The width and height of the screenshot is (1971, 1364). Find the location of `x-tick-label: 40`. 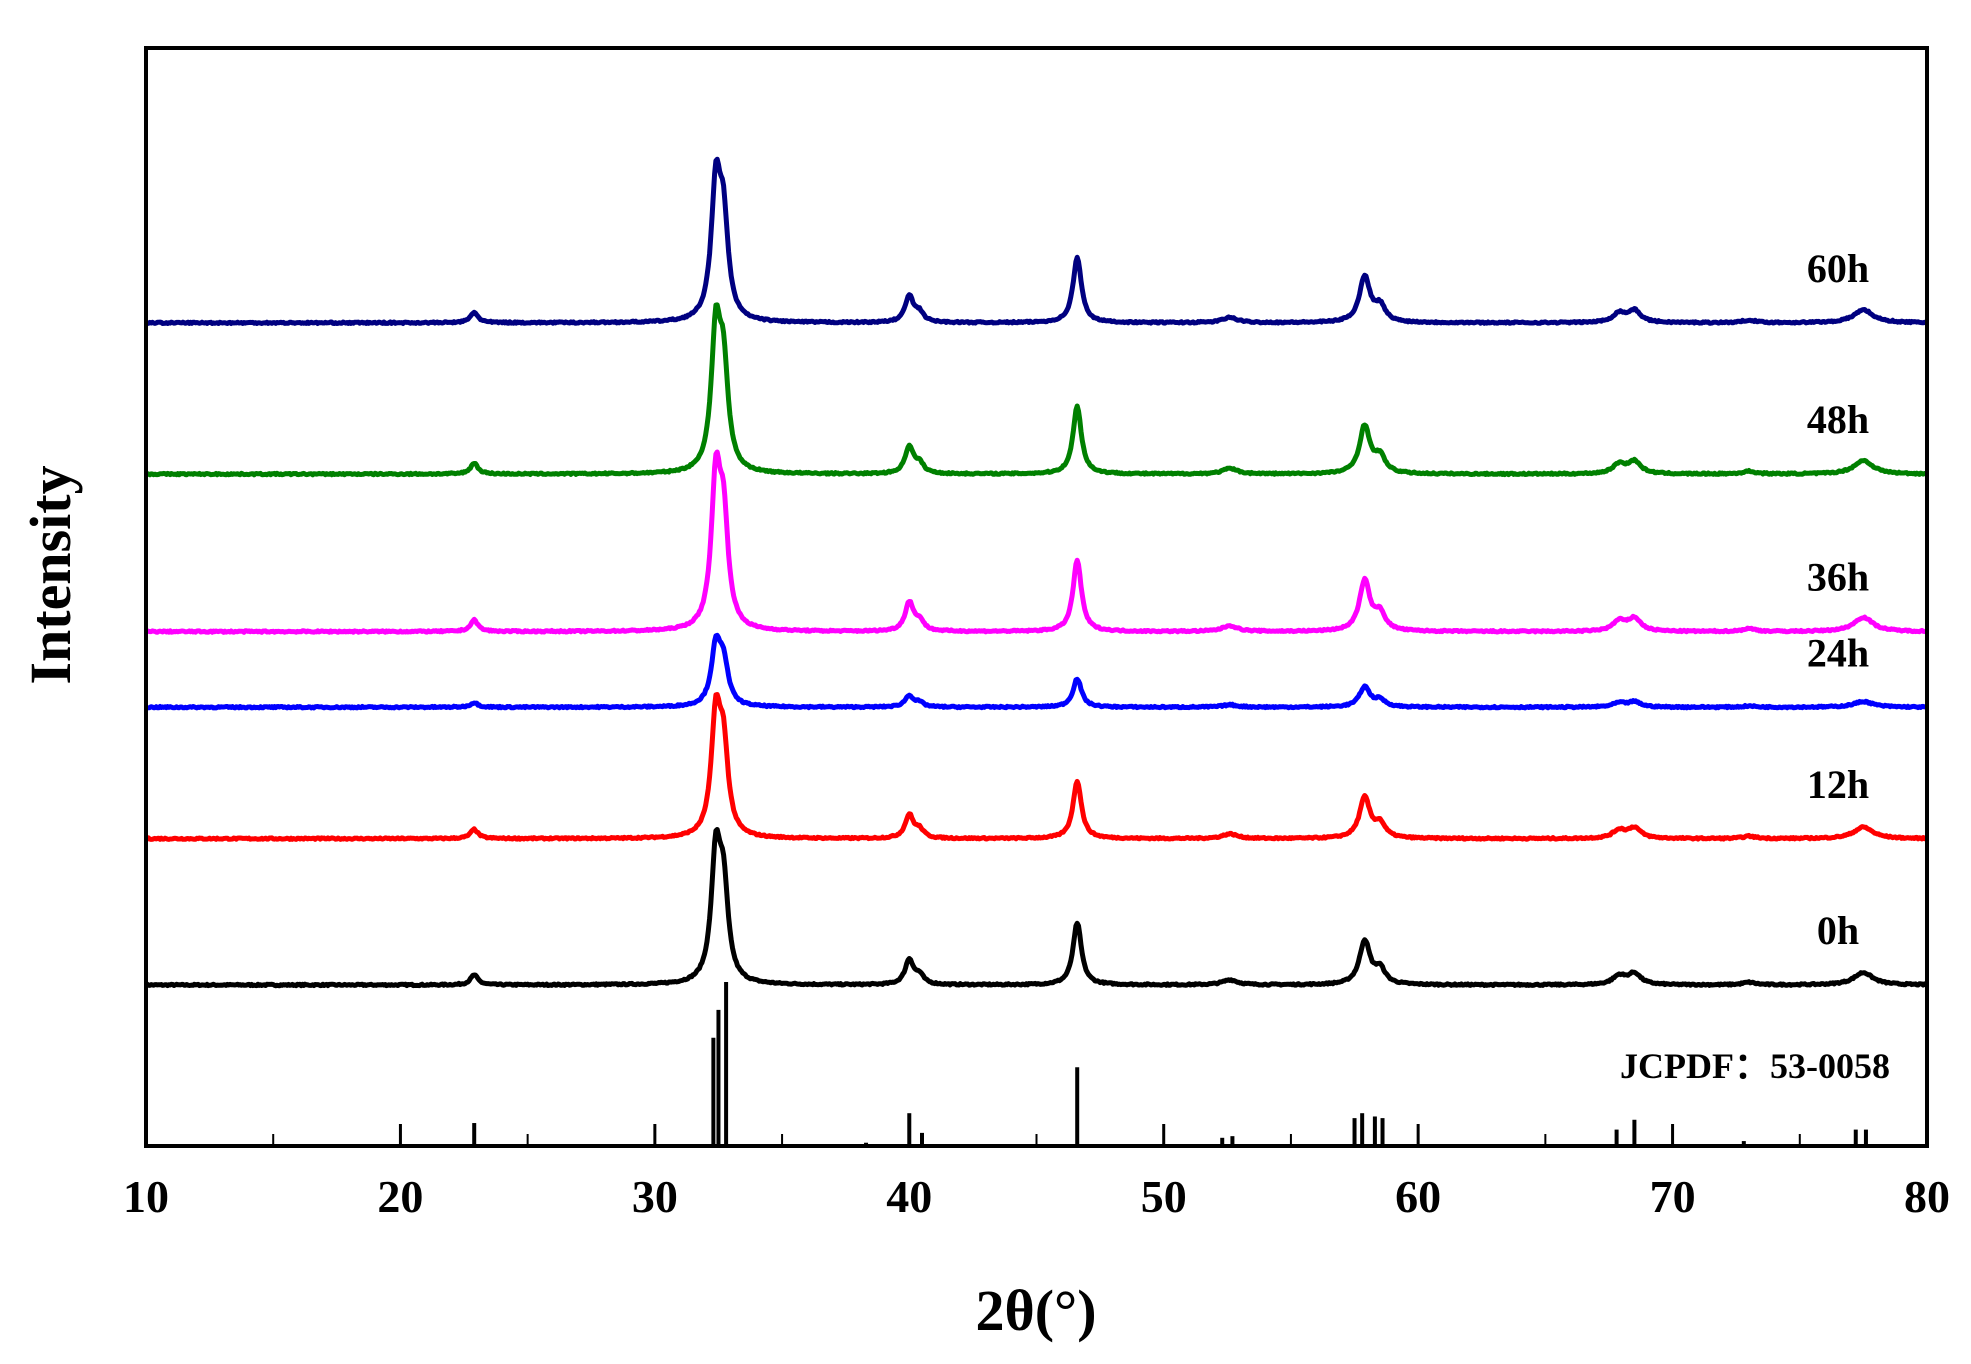

x-tick-label: 40 is located at coordinates (909, 1196).